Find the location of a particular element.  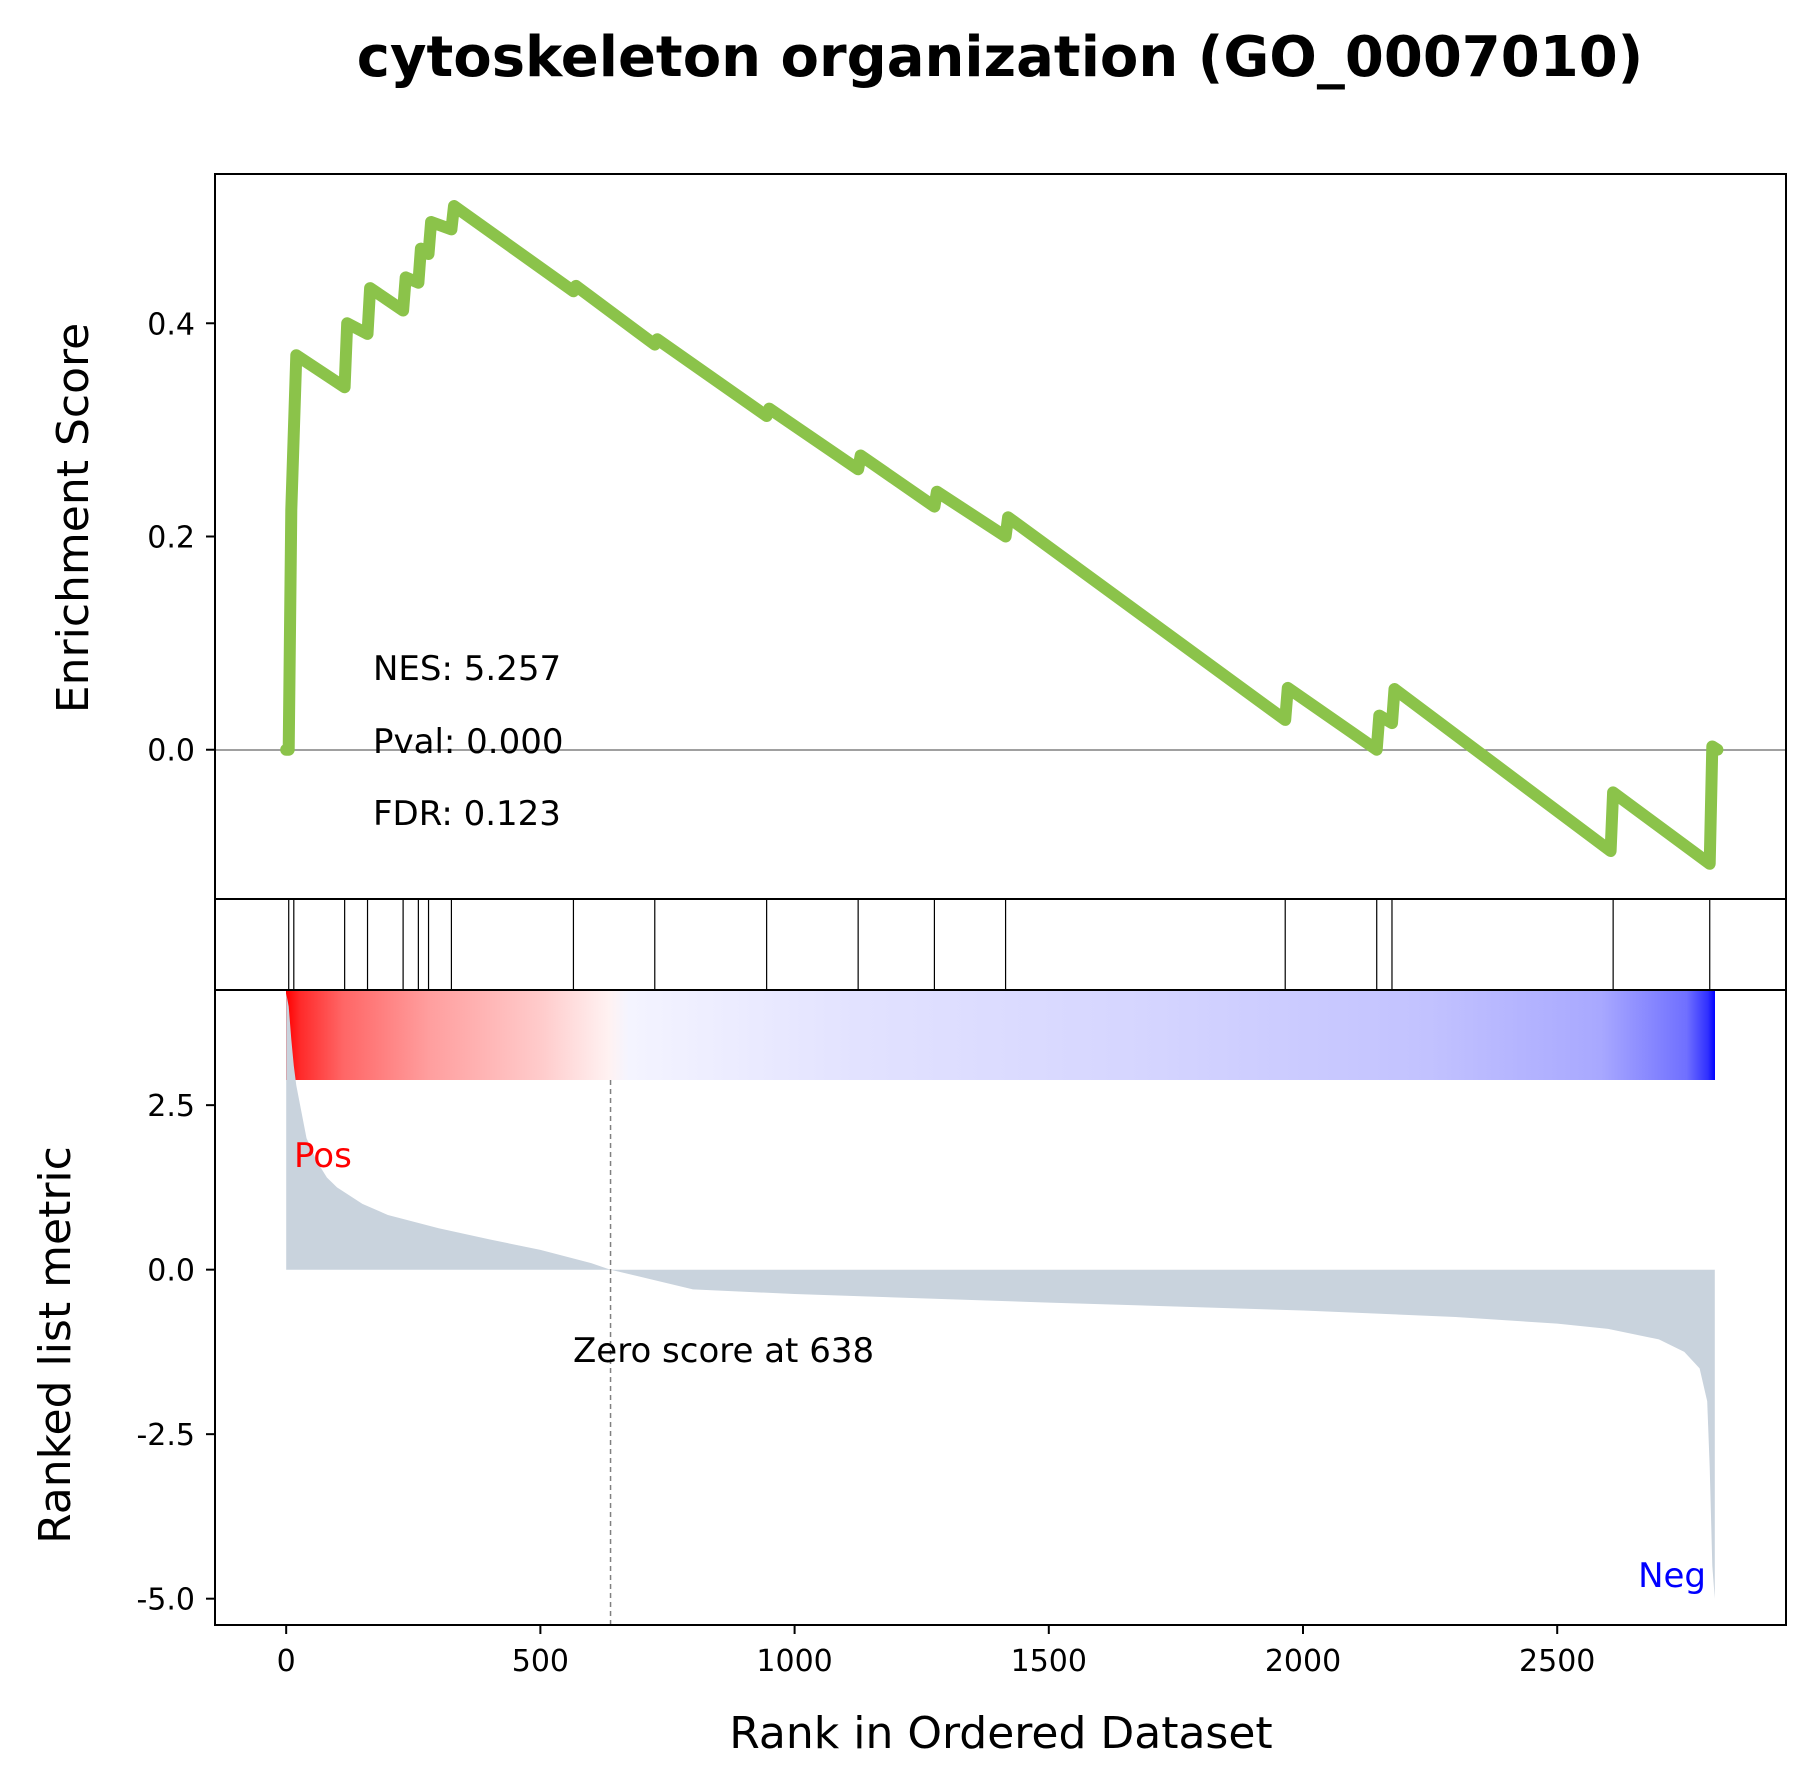

metric-y-tick-label: -2.5 is located at coordinates (165, 1435).